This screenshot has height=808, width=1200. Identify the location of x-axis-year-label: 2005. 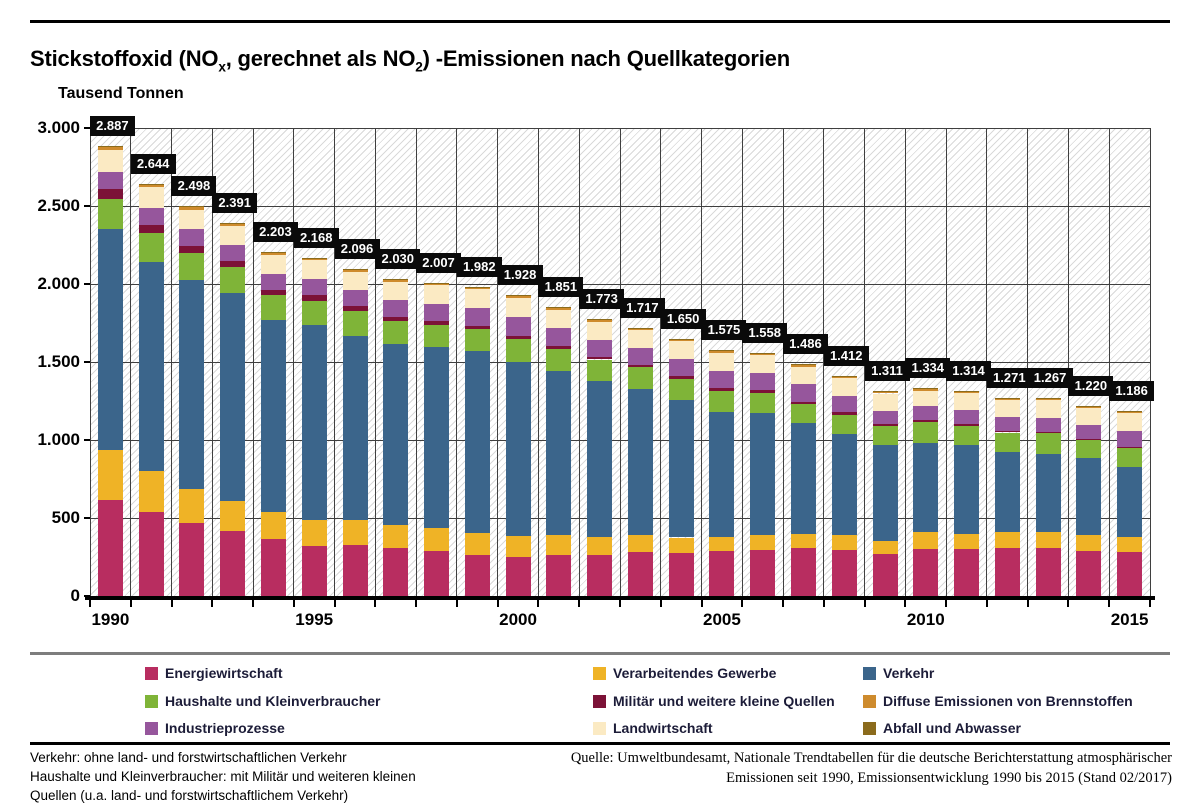
(722, 619).